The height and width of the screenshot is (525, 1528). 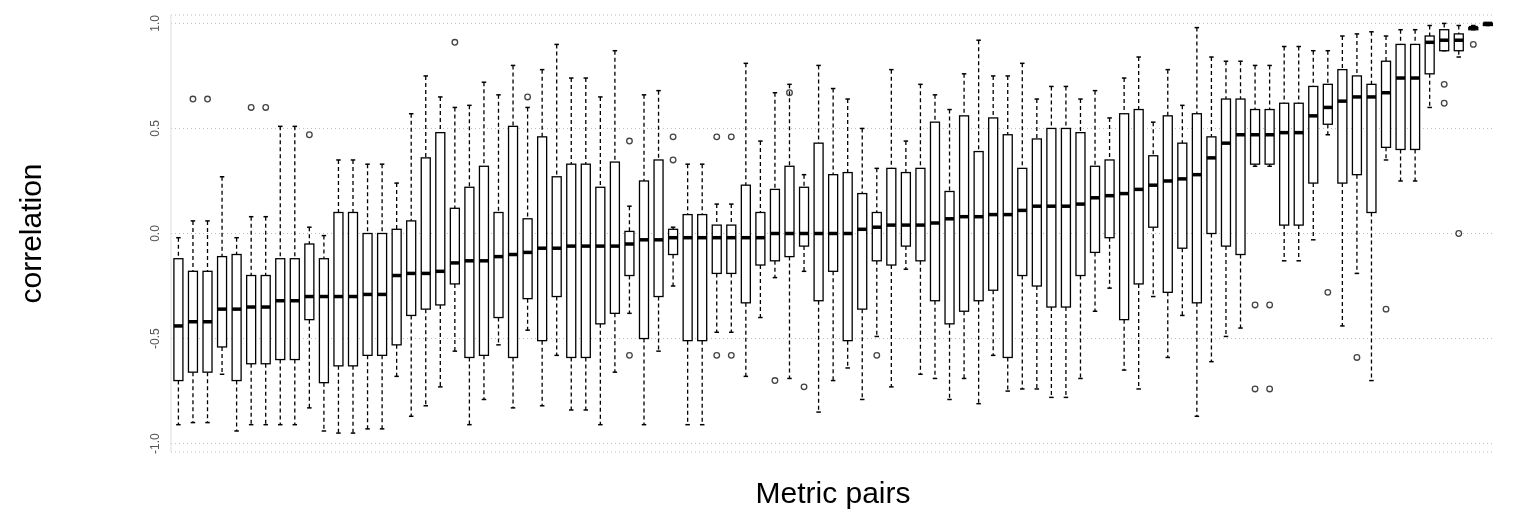 What do you see at coordinates (155, 23) in the screenshot?
I see `y-tick-label: 1.0` at bounding box center [155, 23].